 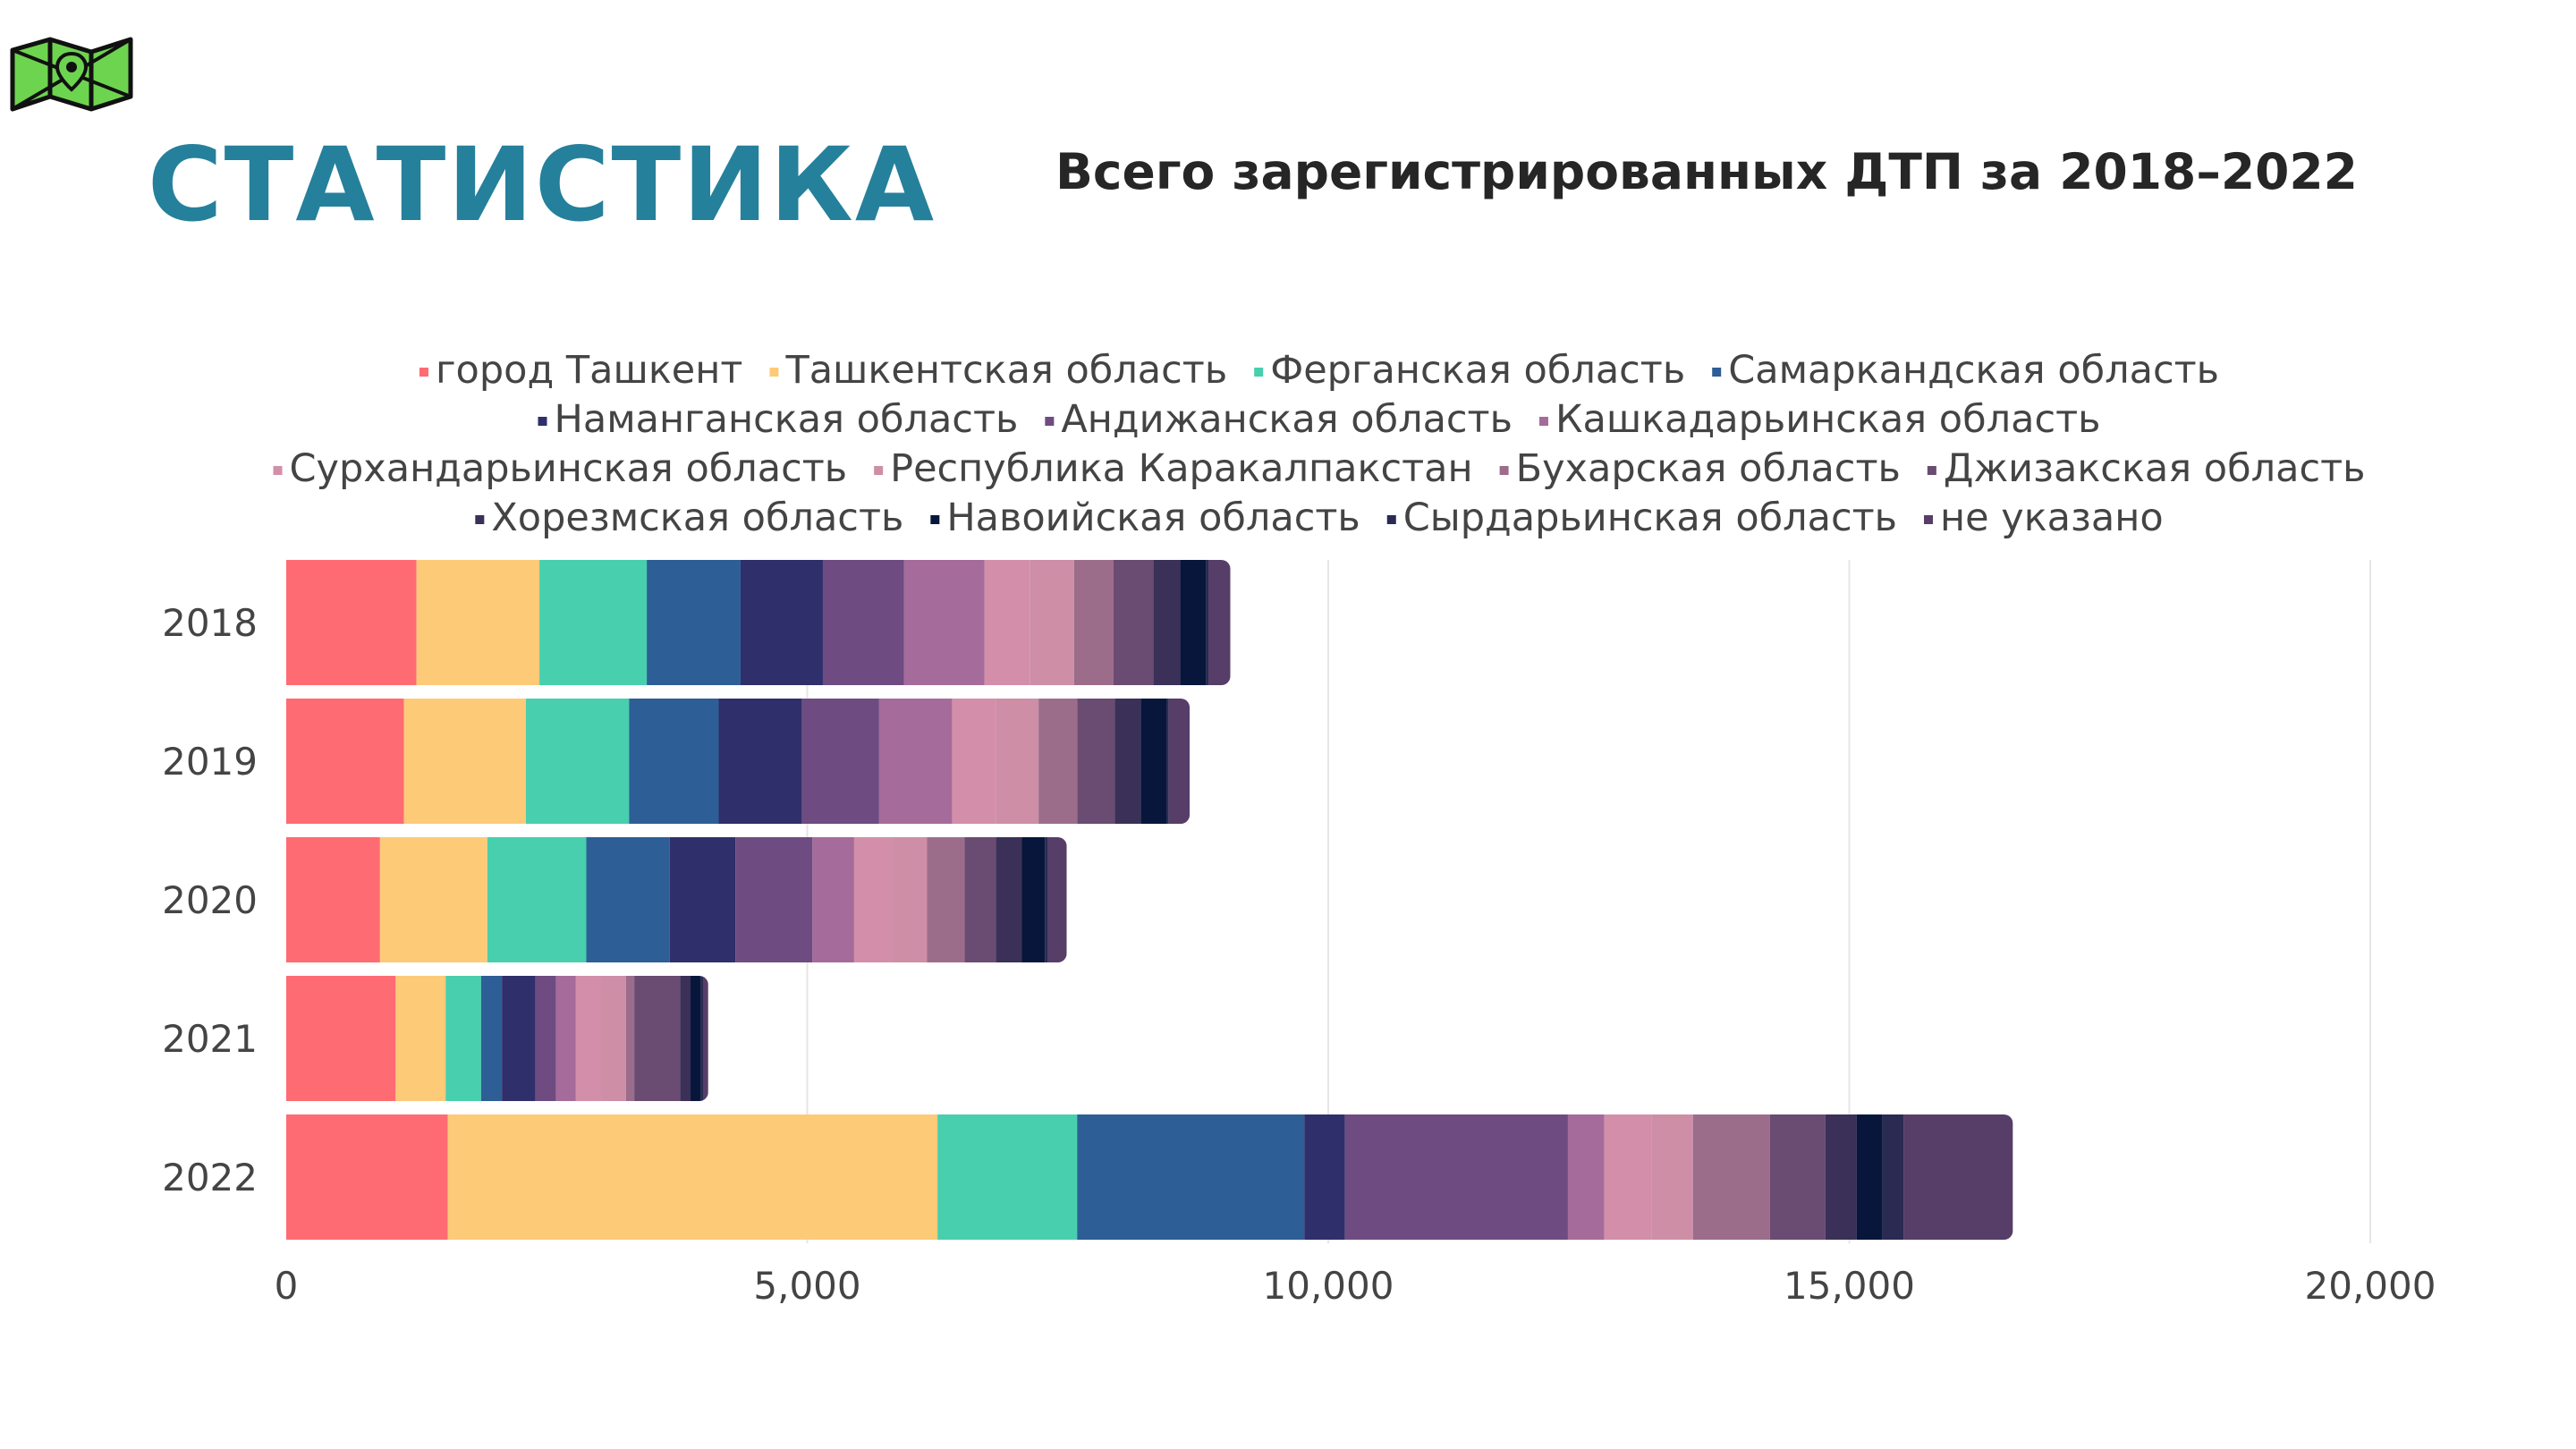 I want to click on legend-label: Сурхандарьинская область, so click(x=569, y=468).